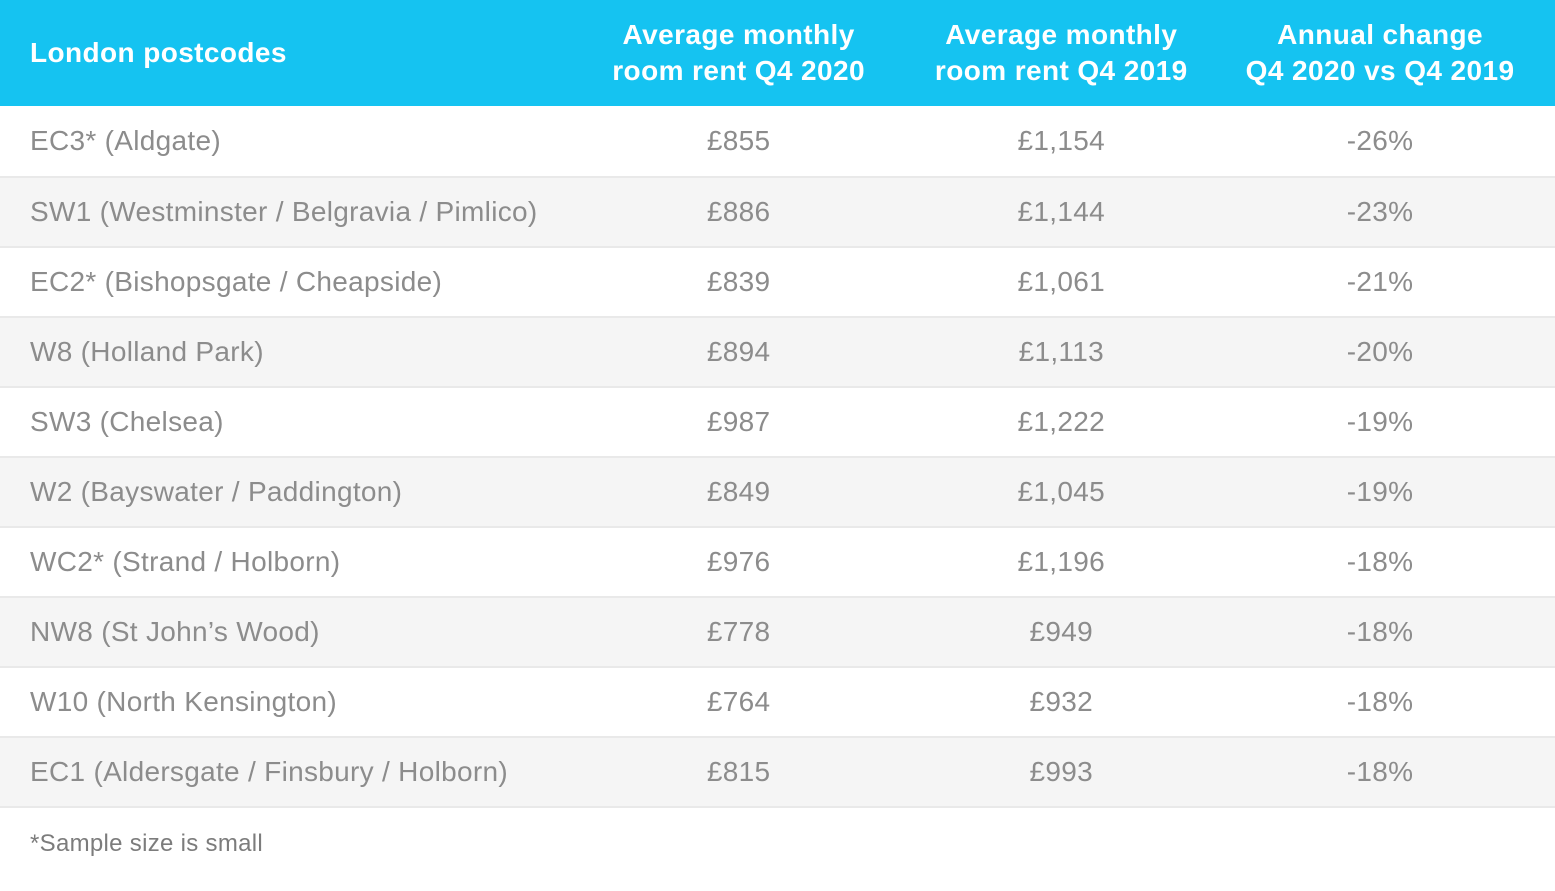 This screenshot has height=891, width=1555. I want to click on rent-2019-cell: £1,196, so click(1061, 561).